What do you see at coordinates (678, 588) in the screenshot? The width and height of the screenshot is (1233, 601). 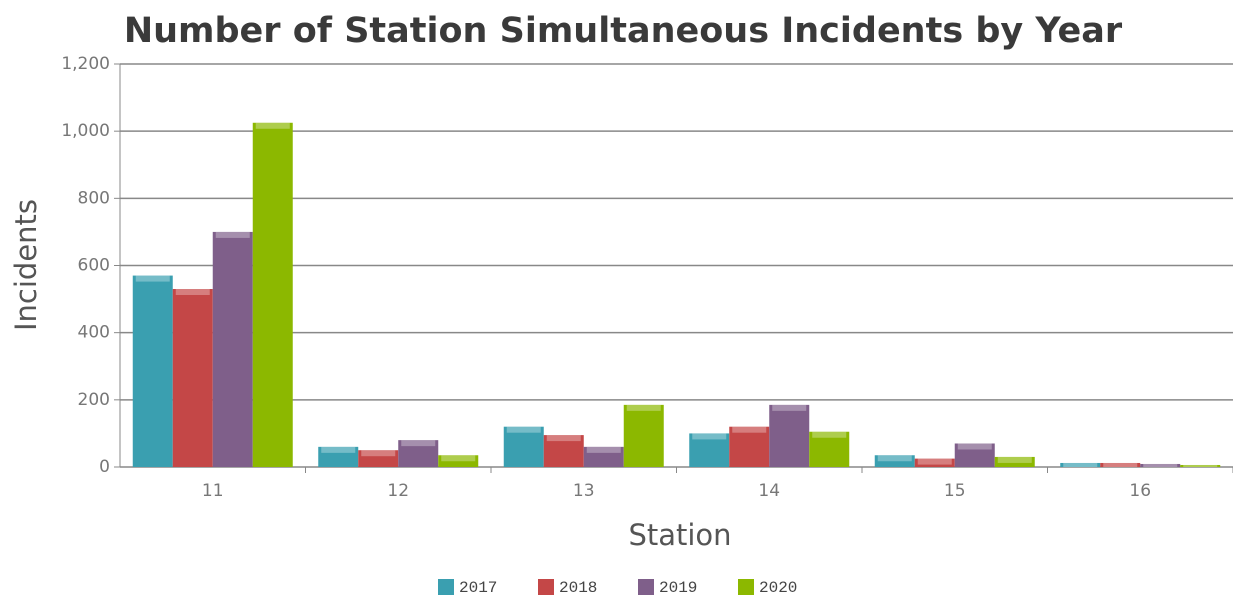 I see `legend-label: 2019` at bounding box center [678, 588].